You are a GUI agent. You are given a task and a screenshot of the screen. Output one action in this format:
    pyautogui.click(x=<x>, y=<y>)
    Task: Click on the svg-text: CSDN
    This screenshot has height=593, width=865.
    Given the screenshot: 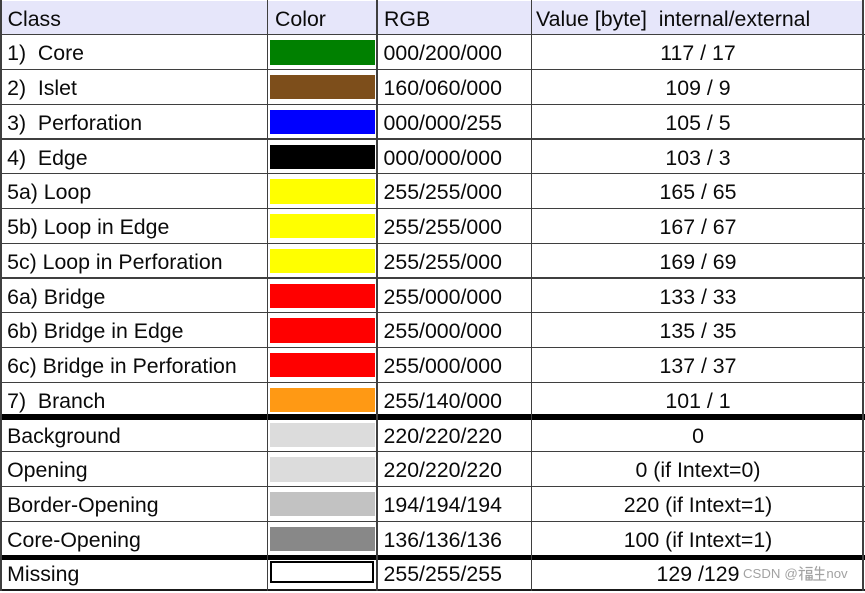 What is the action you would take?
    pyautogui.click(x=761, y=573)
    